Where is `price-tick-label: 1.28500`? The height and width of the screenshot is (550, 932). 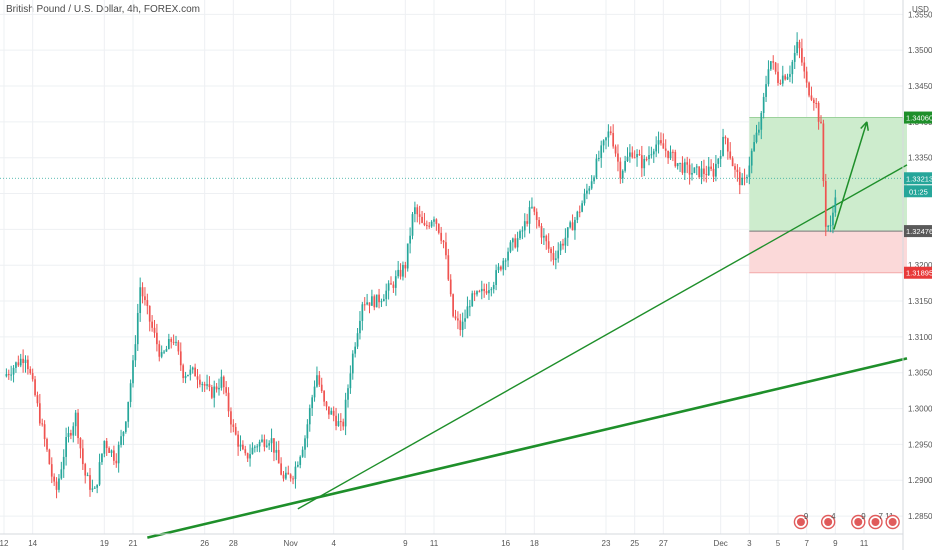
price-tick-label: 1.28500 is located at coordinates (920, 516).